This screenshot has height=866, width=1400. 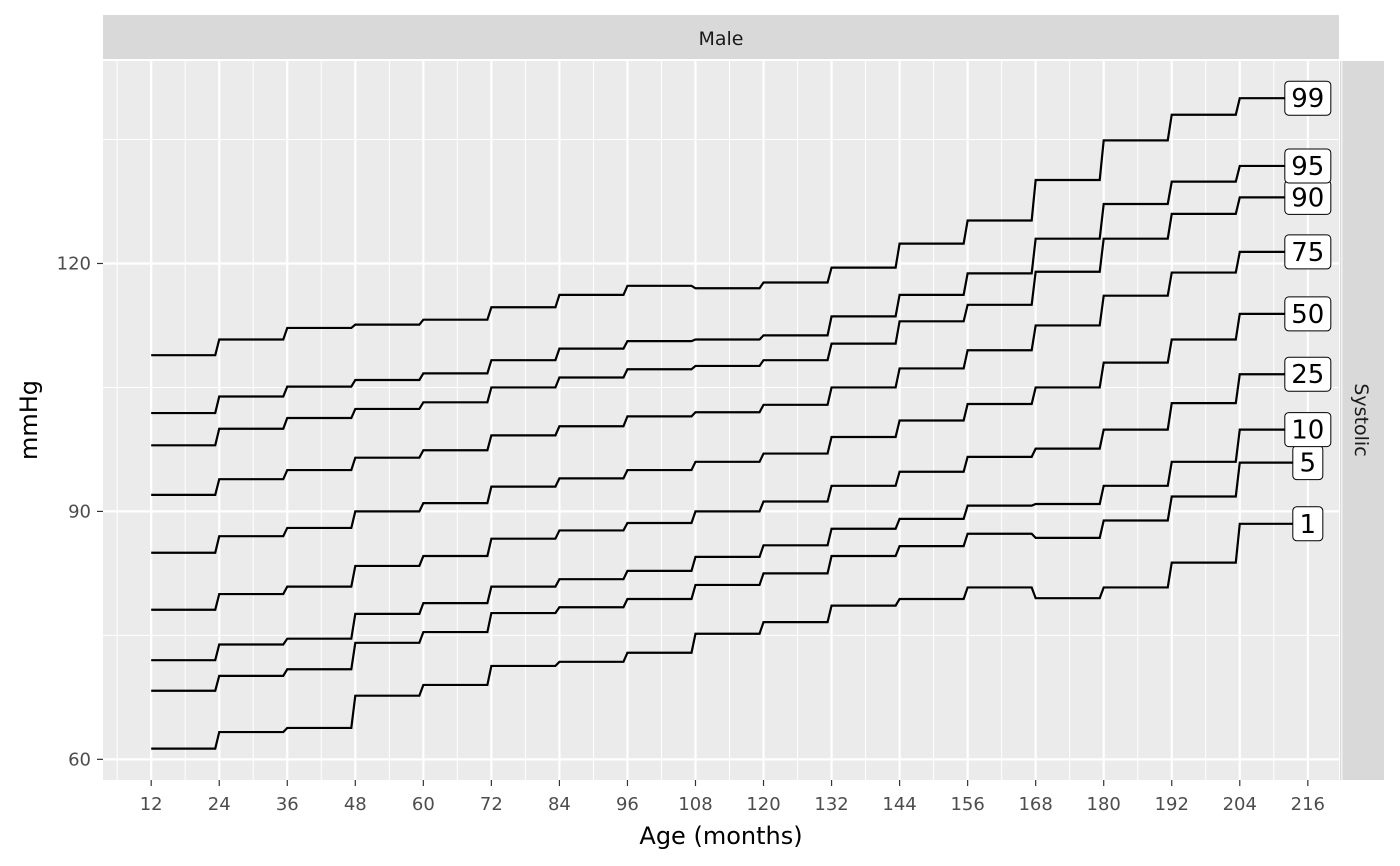 What do you see at coordinates (423, 804) in the screenshot?
I see `x-tick-label: 60` at bounding box center [423, 804].